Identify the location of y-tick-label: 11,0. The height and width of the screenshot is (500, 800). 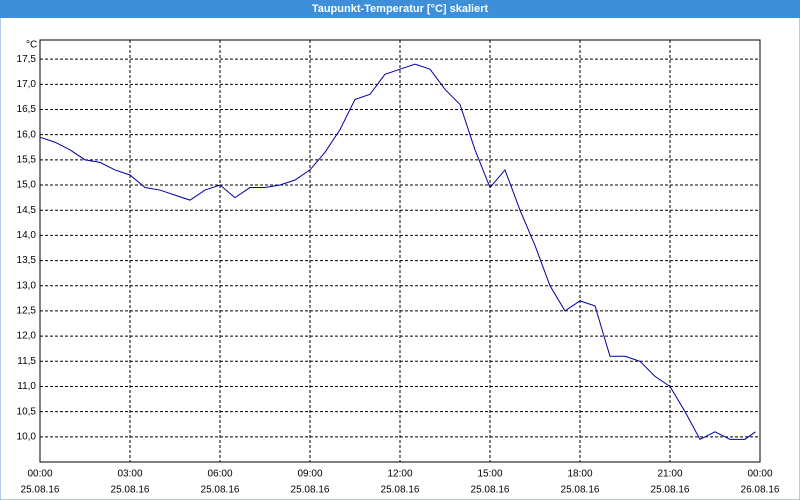
(26, 386).